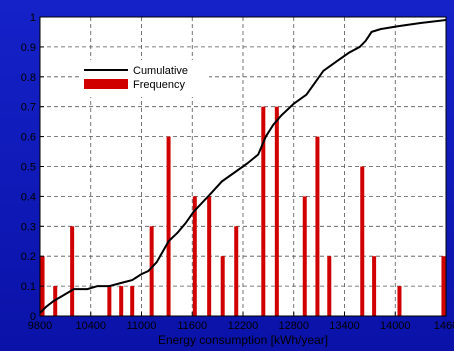  I want to click on x-tick-label: 10400, so click(90, 326).